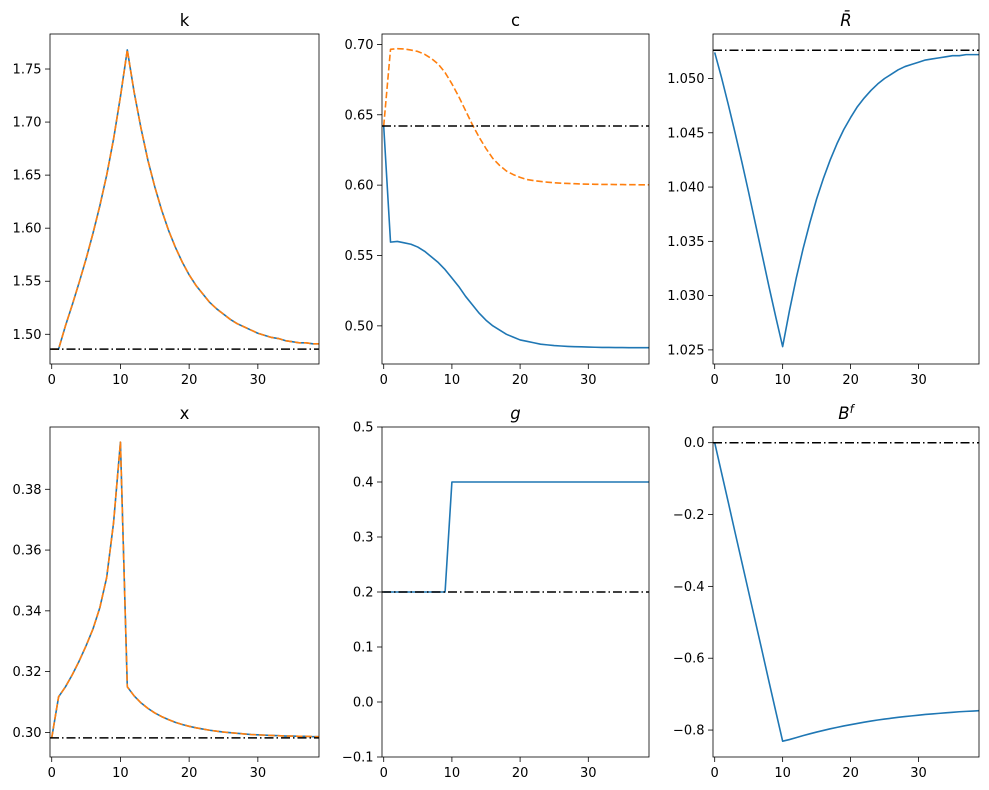 This screenshot has width=989, height=790. What do you see at coordinates (27, 551) in the screenshot?
I see `y-tick-label: 0.36` at bounding box center [27, 551].